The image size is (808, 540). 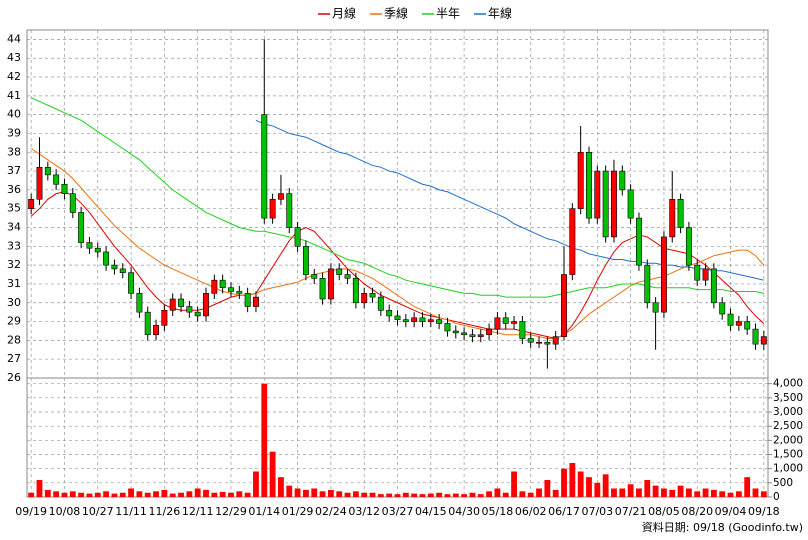 I want to click on x-tick-label: 11/26, so click(x=165, y=511).